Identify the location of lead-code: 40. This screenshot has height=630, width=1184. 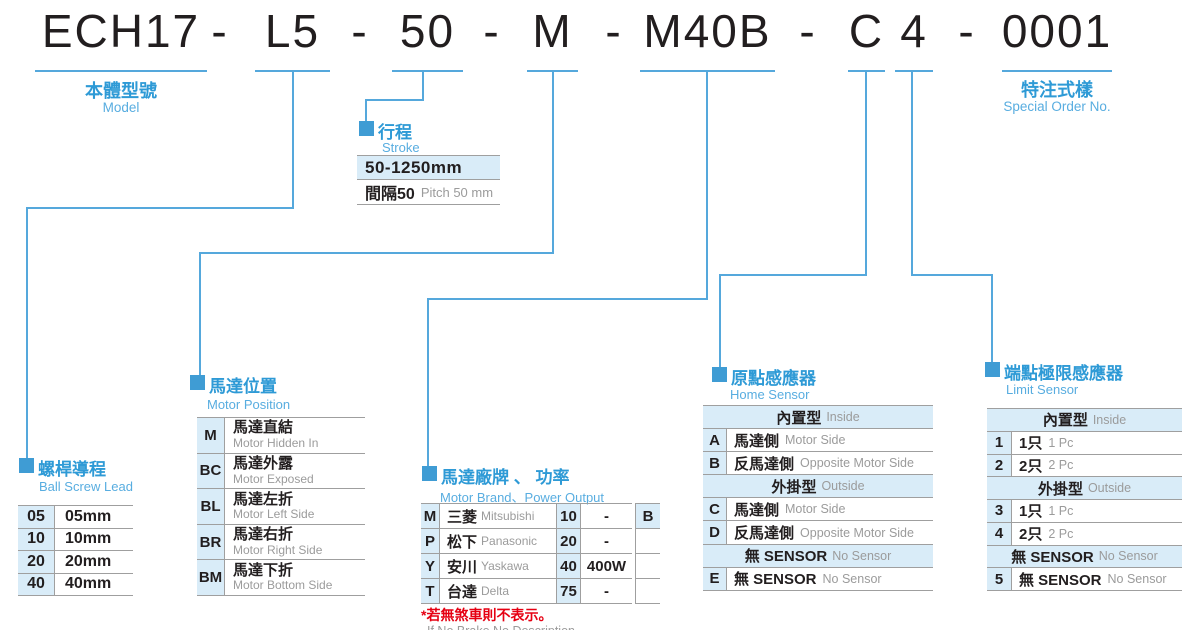
(36, 584).